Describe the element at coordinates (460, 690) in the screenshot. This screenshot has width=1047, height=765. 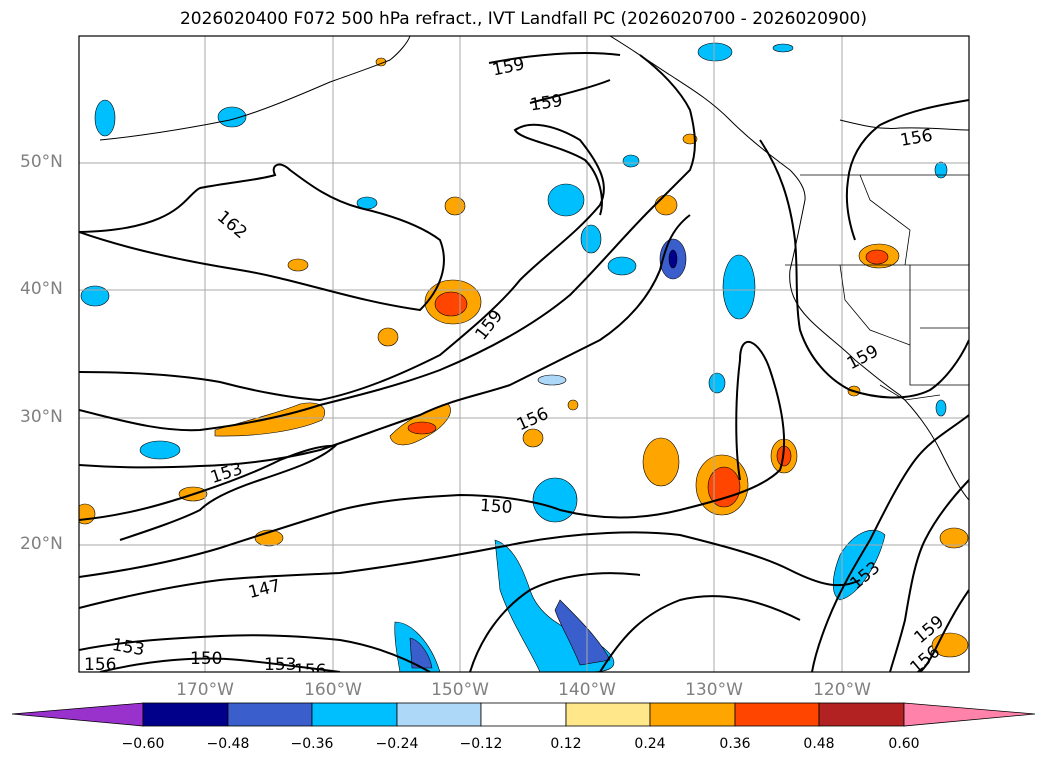
I see `lon-label-150w: 150°W` at that location.